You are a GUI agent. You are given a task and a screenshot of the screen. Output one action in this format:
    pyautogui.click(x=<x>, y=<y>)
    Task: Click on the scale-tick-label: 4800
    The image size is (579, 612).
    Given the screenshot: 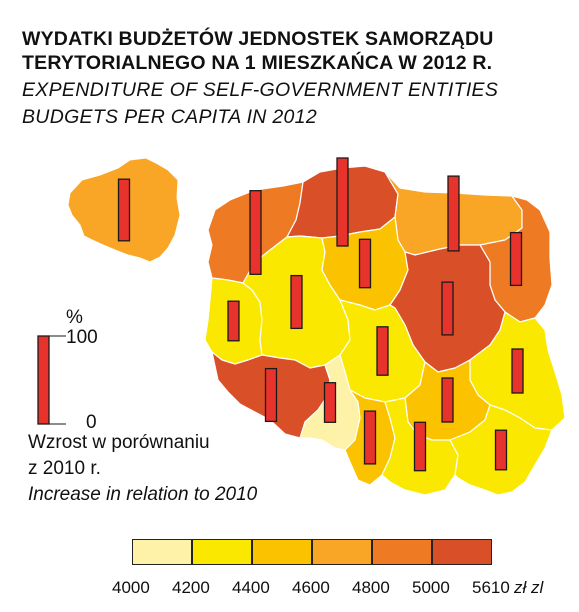 What is the action you would take?
    pyautogui.click(x=371, y=587)
    